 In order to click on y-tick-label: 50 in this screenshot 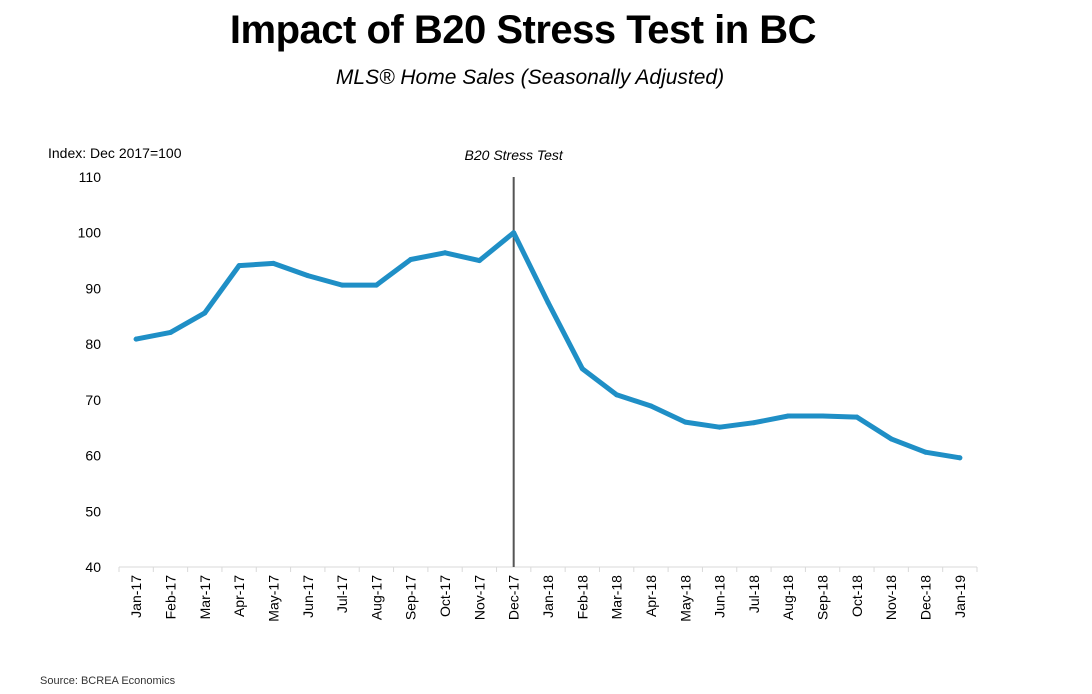, I will do `click(93, 511)`.